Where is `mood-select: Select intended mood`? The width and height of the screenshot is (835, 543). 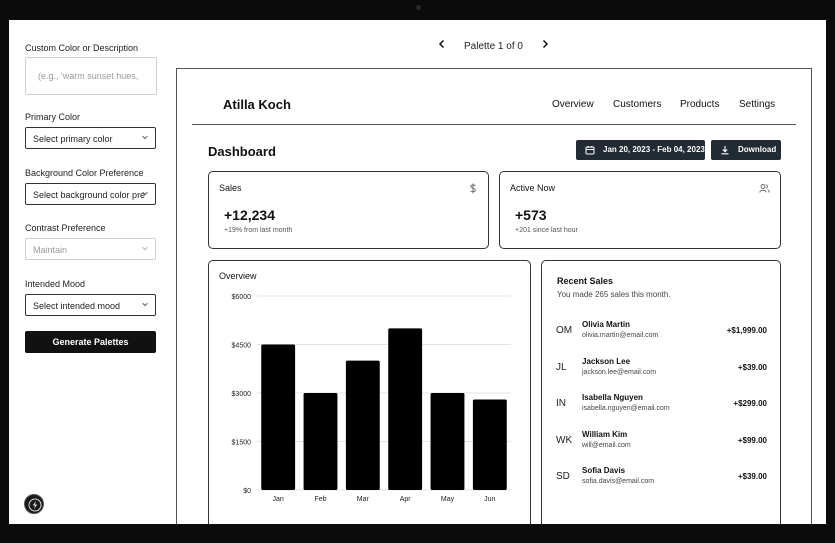 mood-select: Select intended mood is located at coordinates (90, 305).